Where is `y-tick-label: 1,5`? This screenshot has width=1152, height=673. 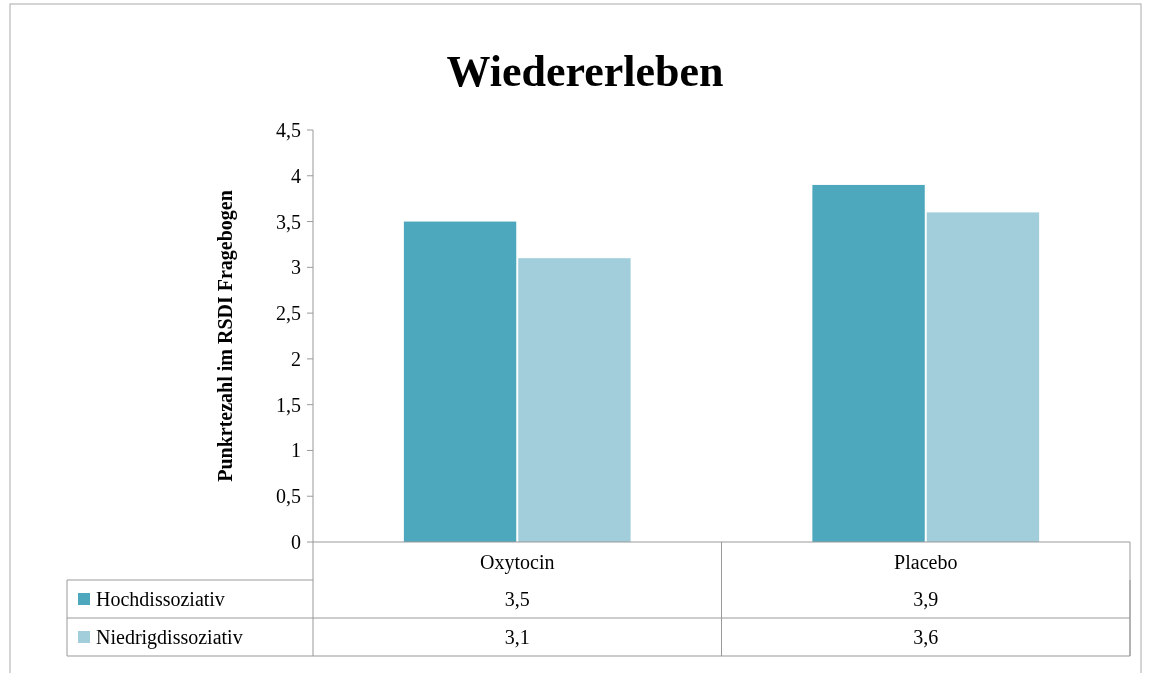
y-tick-label: 1,5 is located at coordinates (288, 404).